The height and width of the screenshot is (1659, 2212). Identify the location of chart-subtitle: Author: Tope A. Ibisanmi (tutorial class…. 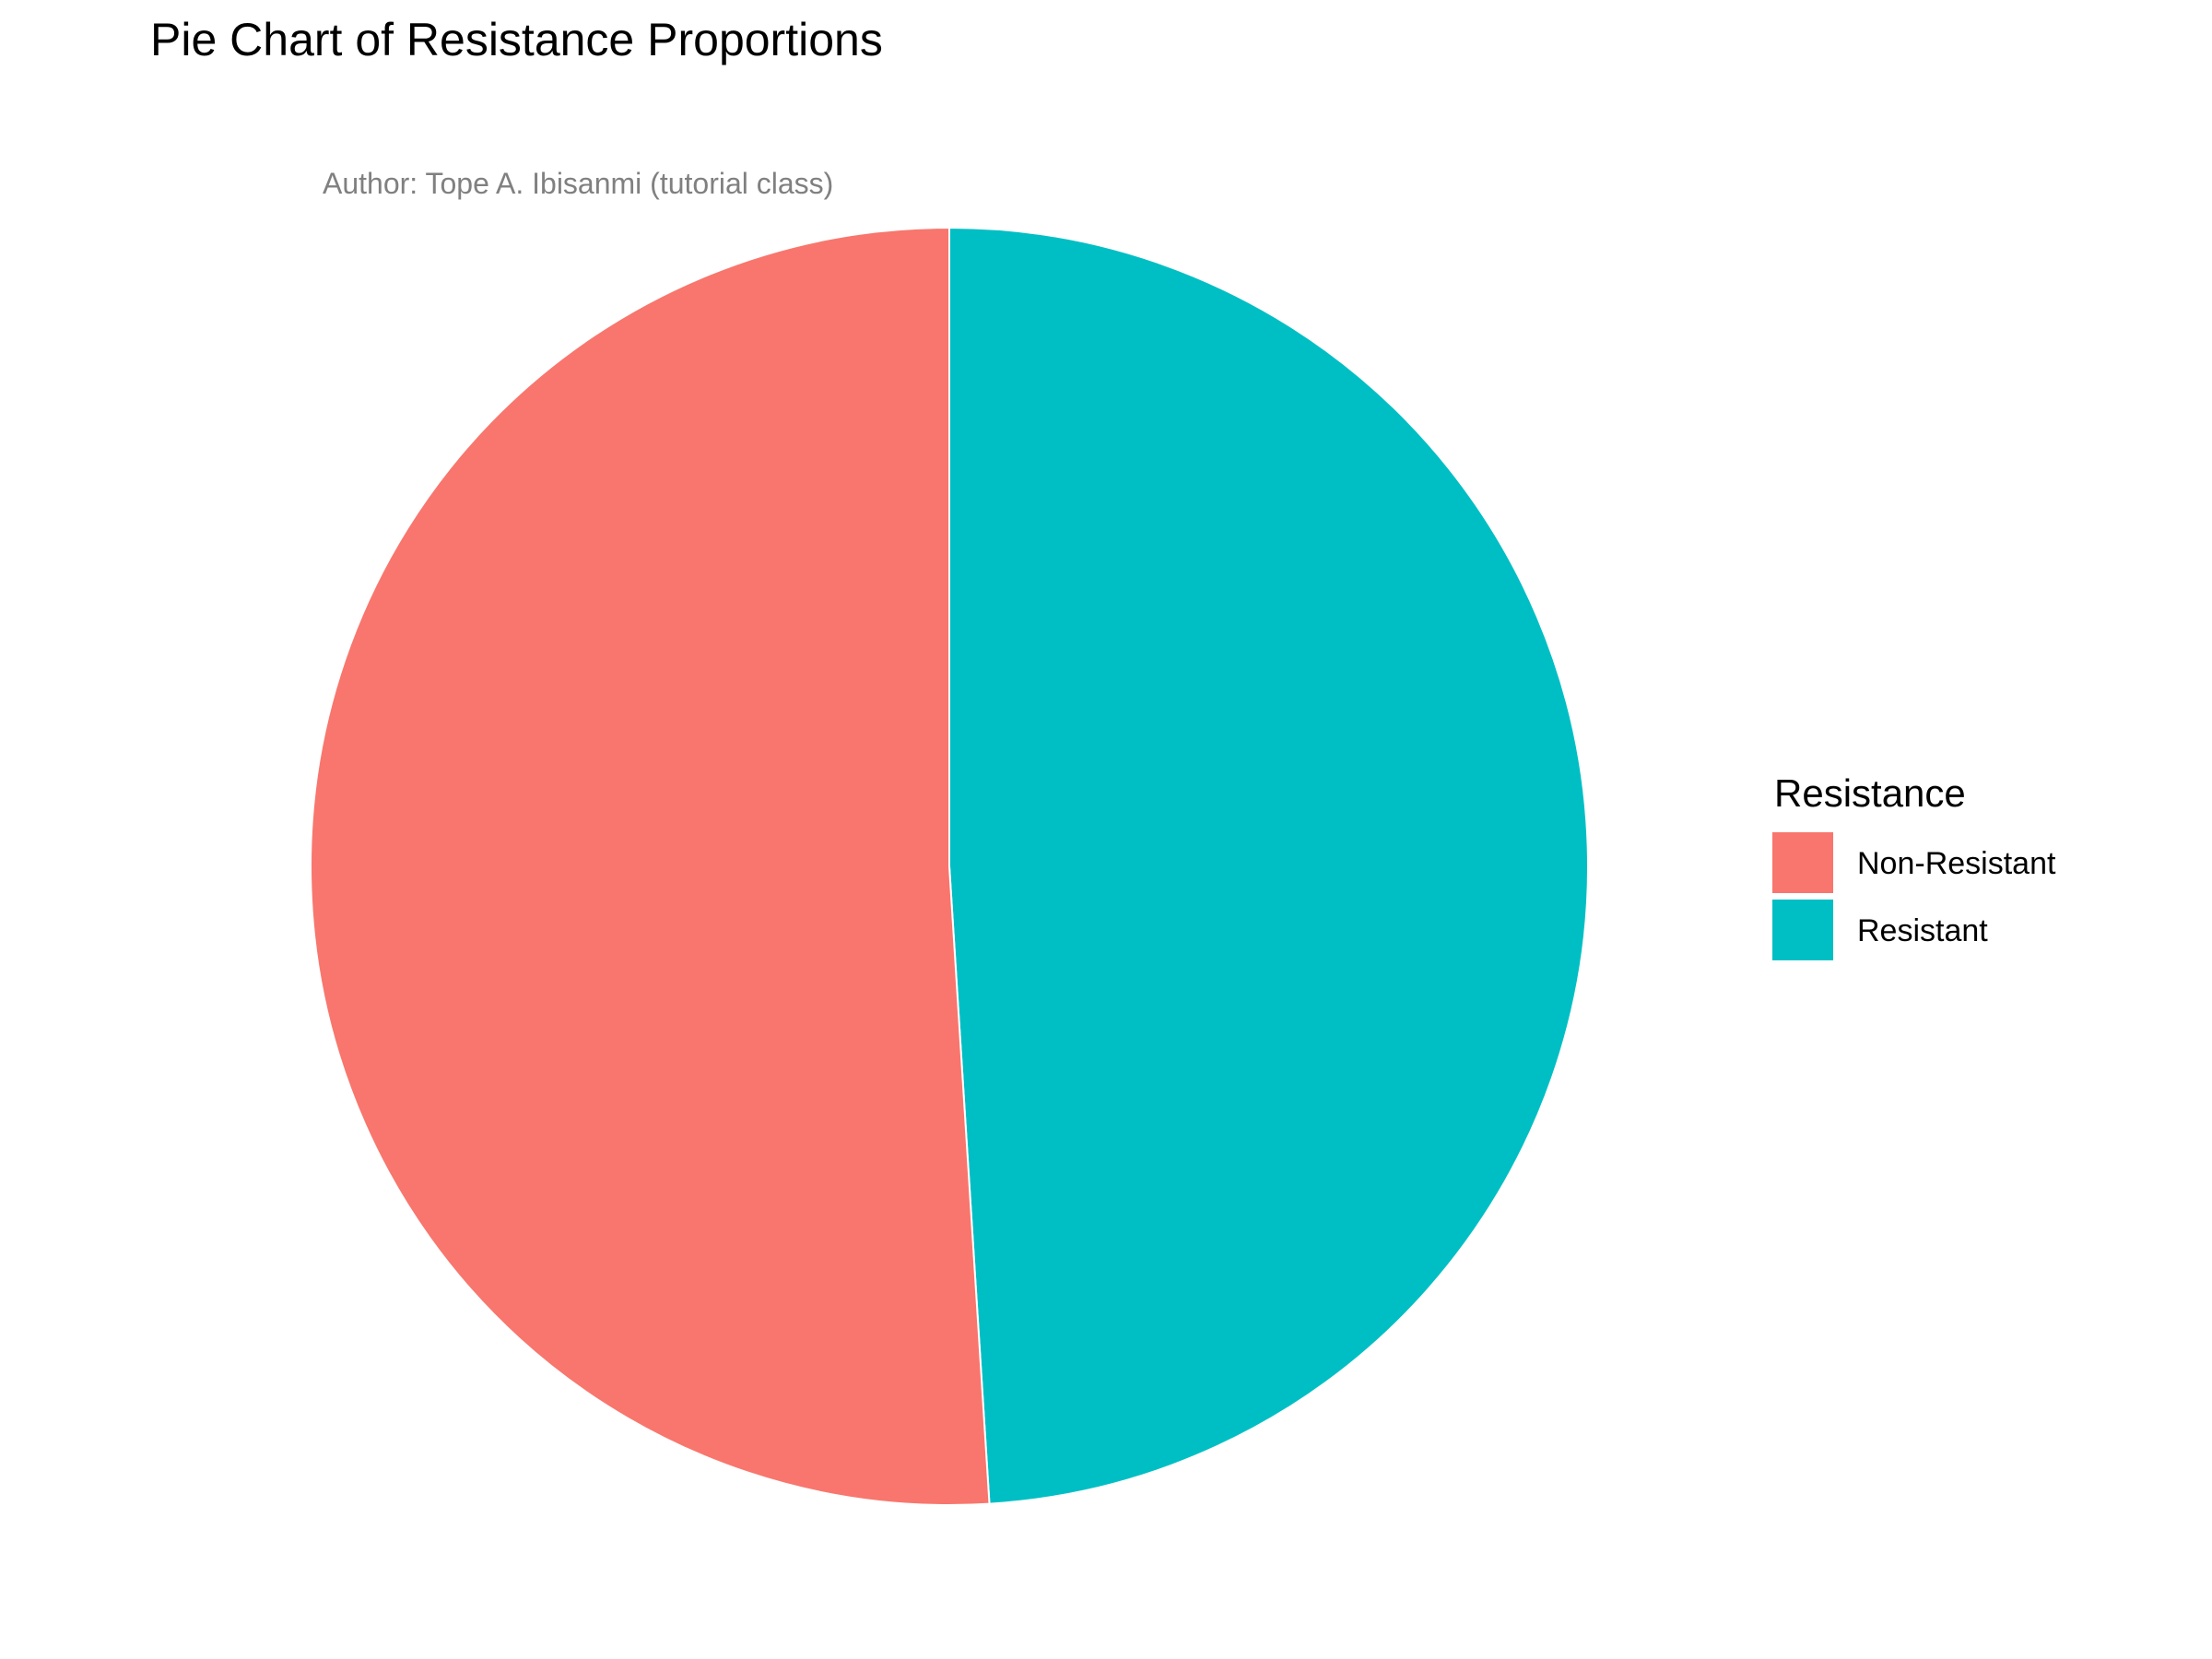
(578, 183).